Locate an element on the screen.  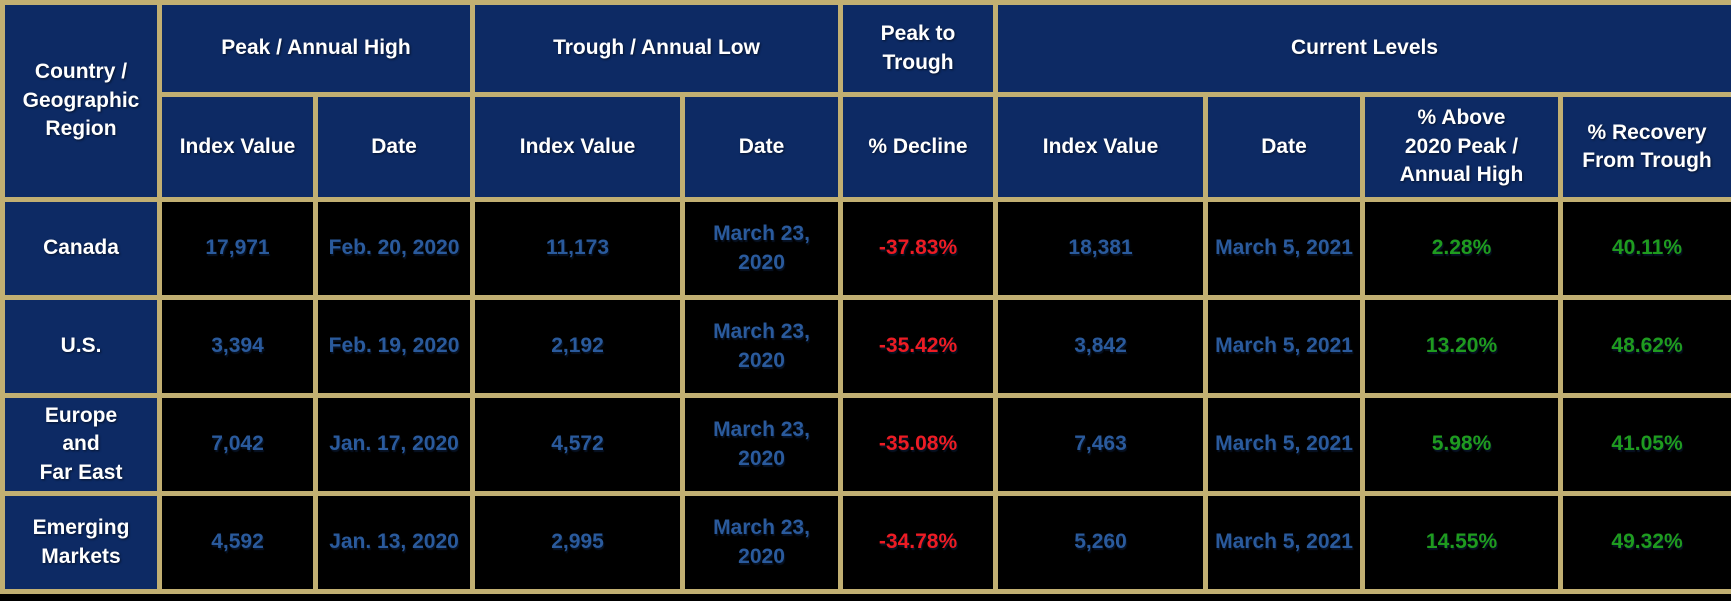
cell-pct-recovery: 41.05% is located at coordinates (1644, 444).